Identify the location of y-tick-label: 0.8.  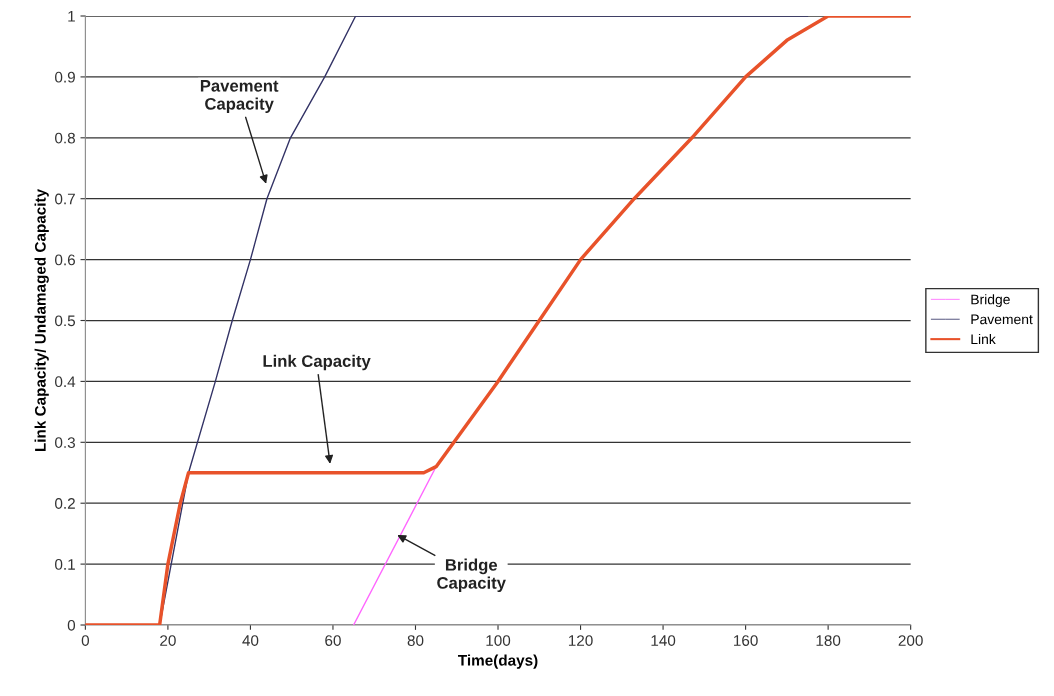
(65, 138).